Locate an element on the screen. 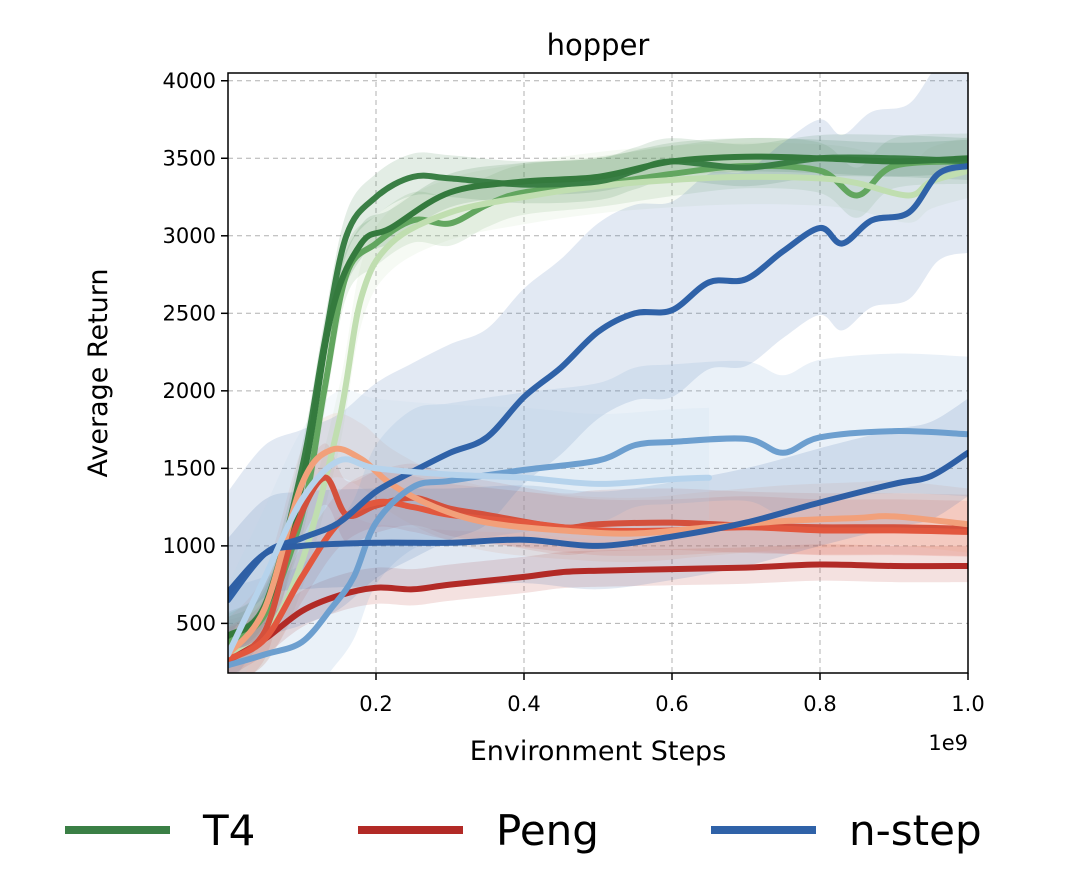 This screenshot has width=1074, height=882. x-tick-label: 0.2 is located at coordinates (375, 704).